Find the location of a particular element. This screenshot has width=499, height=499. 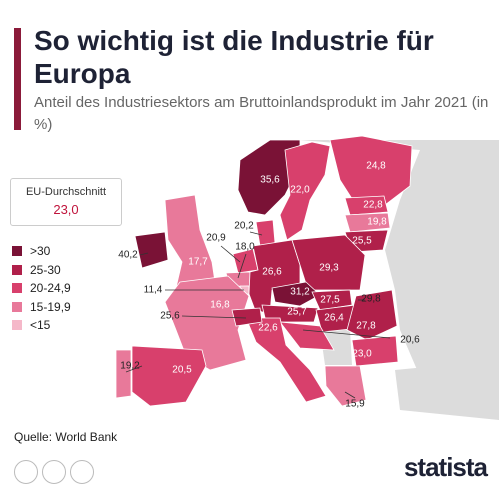

legend-label: >30 is located at coordinates (40, 251).